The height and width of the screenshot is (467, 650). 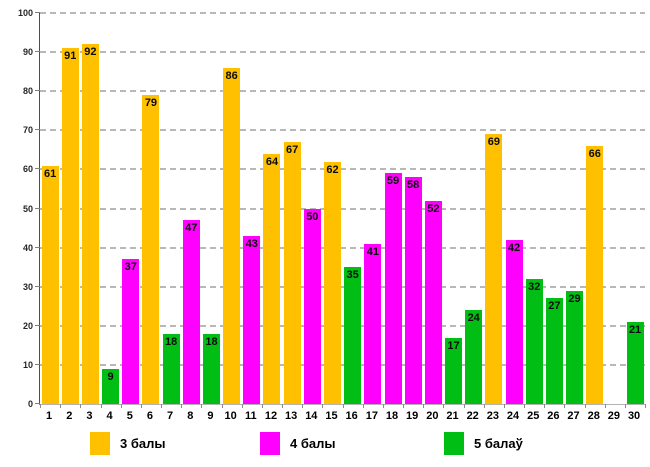 I want to click on x-axis-tick-label: 10, so click(x=230, y=416).